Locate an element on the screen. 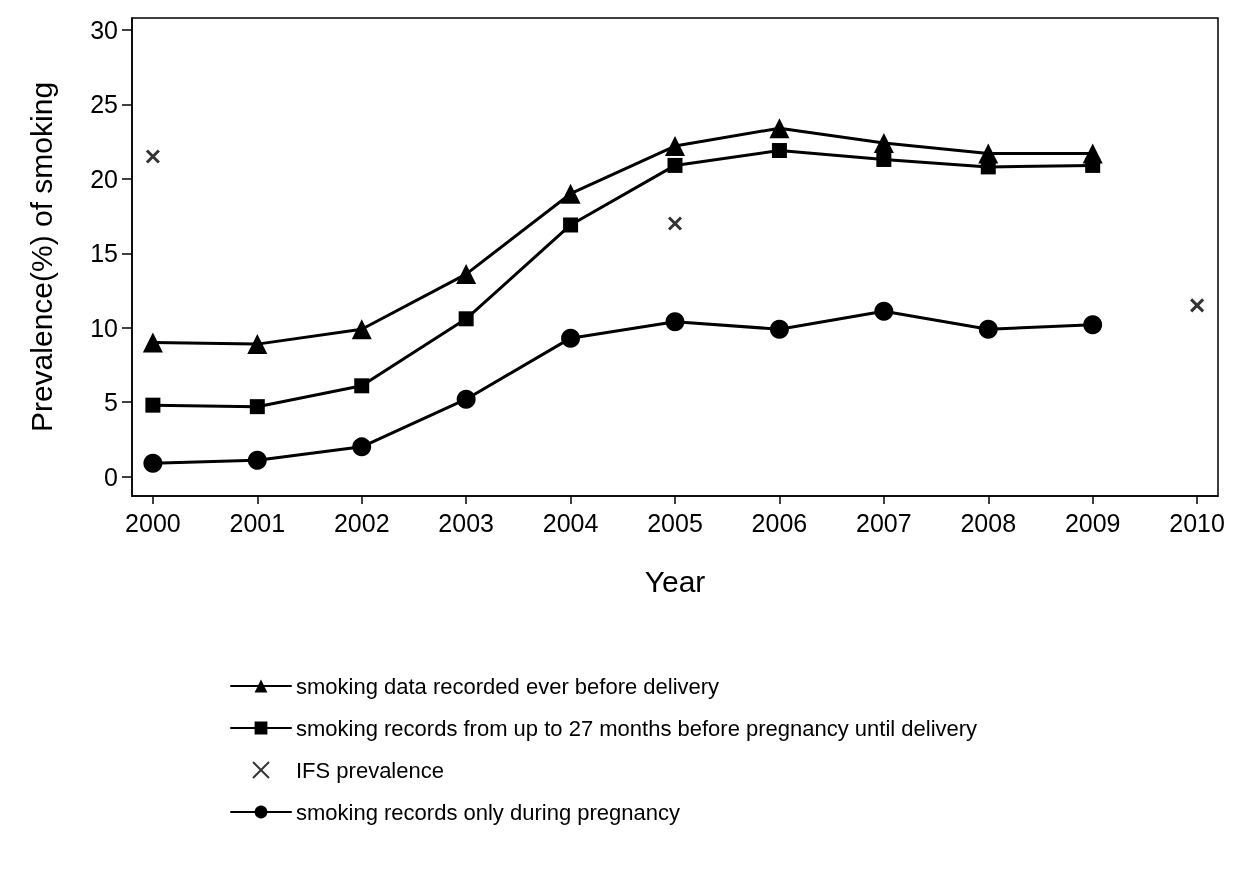 This screenshot has width=1244, height=888. y-tick-label: 30 is located at coordinates (104, 29).